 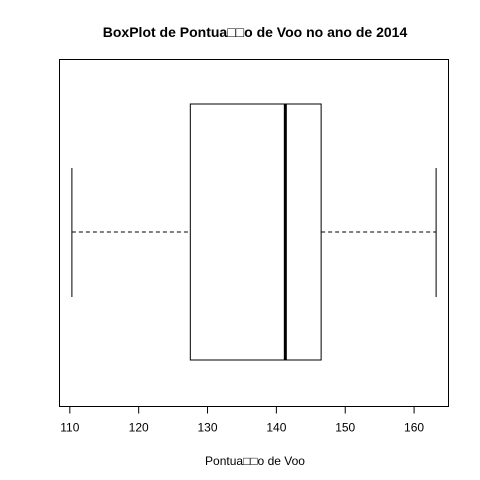 I want to click on box-iqr, so click(x=255, y=232).